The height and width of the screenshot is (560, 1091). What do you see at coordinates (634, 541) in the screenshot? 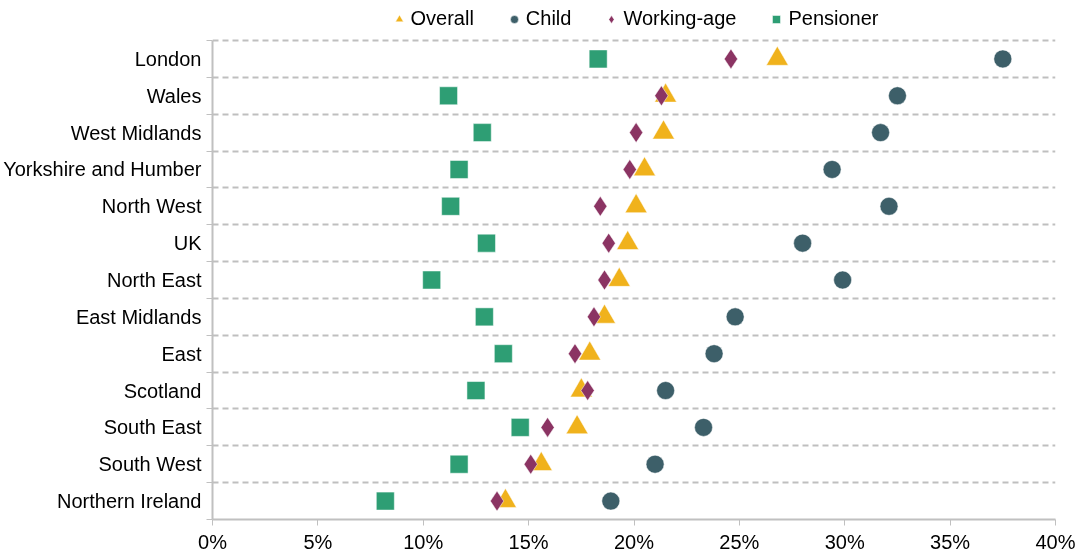
I see `x-tick-label: 20%` at bounding box center [634, 541].